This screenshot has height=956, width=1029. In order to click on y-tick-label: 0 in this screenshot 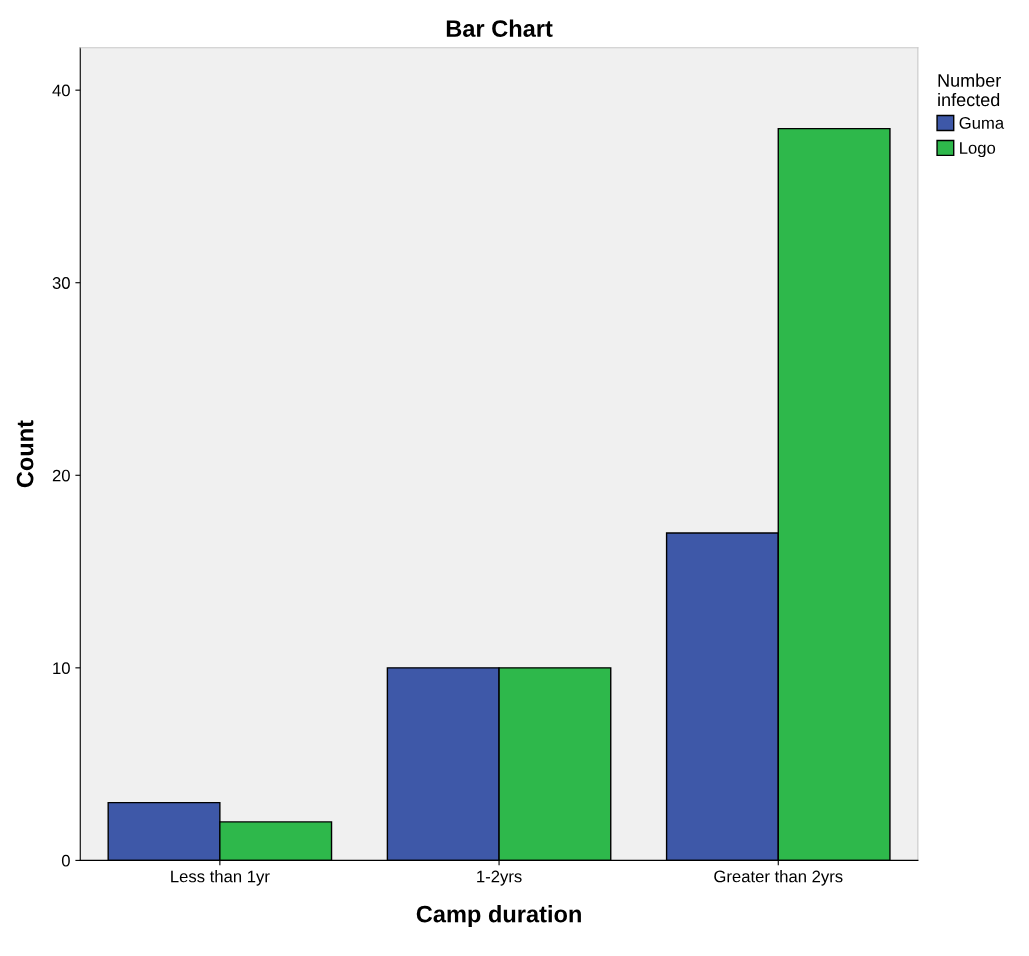, I will do `click(65, 860)`.